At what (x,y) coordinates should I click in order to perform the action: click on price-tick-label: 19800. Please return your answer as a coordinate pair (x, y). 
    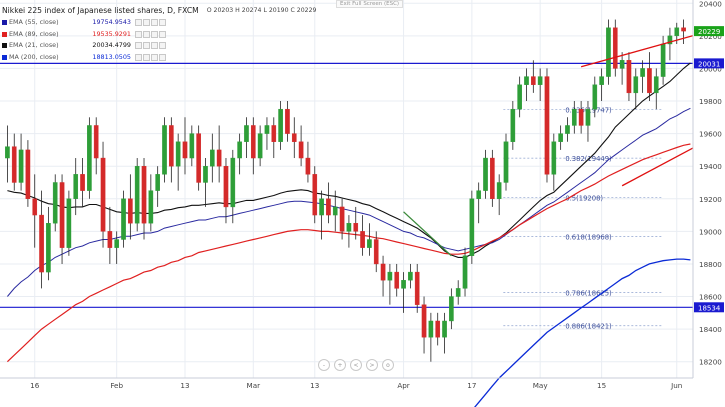
    Looking at the image, I should click on (710, 101).